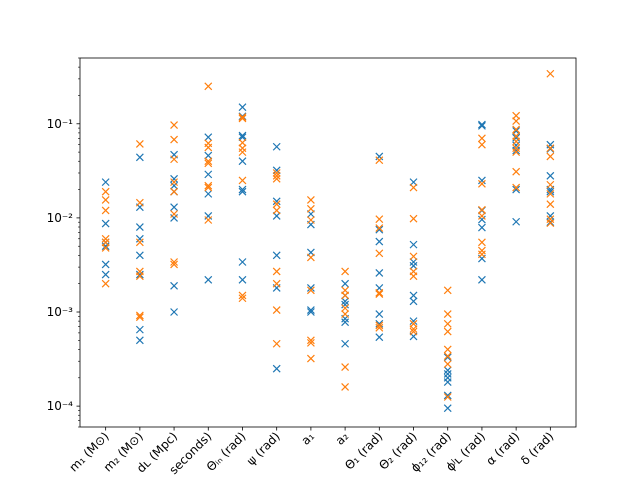 The height and width of the screenshot is (480, 640). What do you see at coordinates (502, 448) in the screenshot?
I see `x-tick-label: α (rad)` at bounding box center [502, 448].